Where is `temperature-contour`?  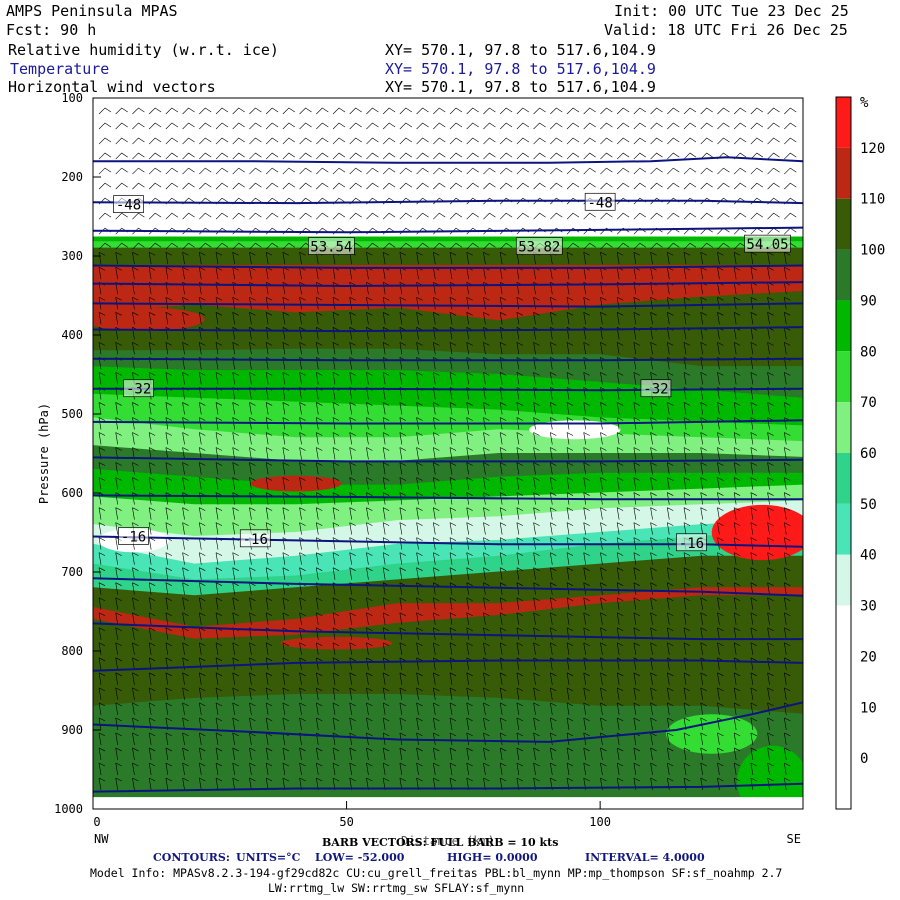
temperature-contour is located at coordinates (448, 359).